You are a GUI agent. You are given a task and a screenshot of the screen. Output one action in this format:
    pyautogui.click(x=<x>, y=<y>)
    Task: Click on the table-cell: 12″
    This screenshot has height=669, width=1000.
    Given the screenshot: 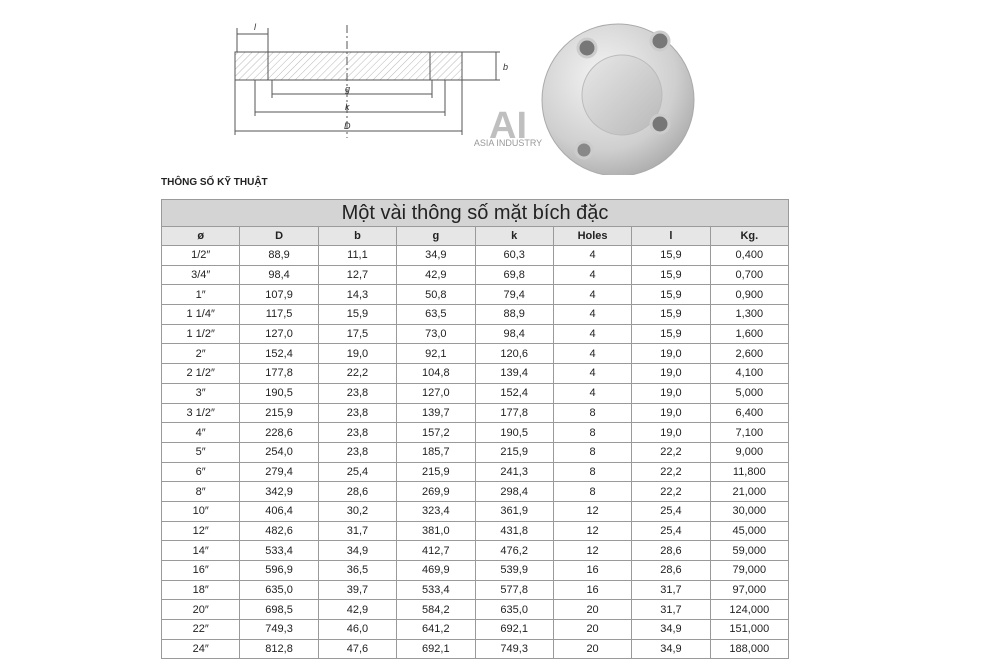 What is the action you would take?
    pyautogui.click(x=200, y=531)
    